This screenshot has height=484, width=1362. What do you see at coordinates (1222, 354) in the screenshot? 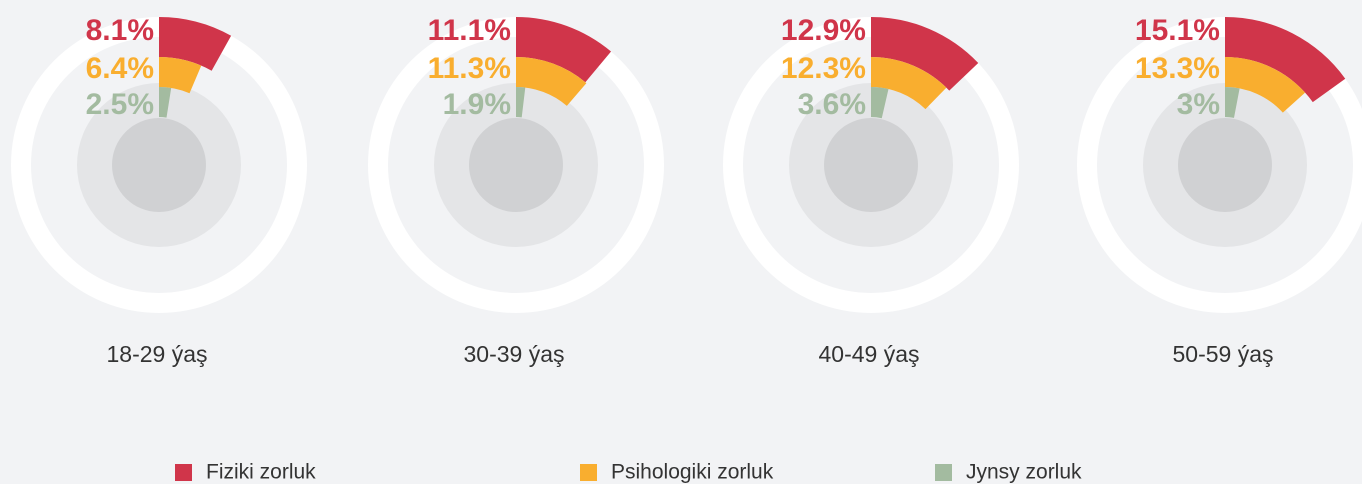
I see `category-label: 50-59 ýaş` at bounding box center [1222, 354].